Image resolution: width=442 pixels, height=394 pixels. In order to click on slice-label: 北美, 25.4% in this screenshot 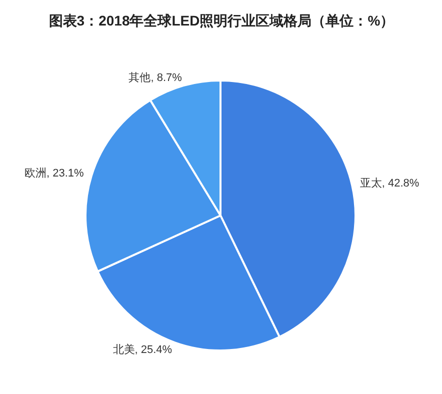, I will do `click(142, 349)`.